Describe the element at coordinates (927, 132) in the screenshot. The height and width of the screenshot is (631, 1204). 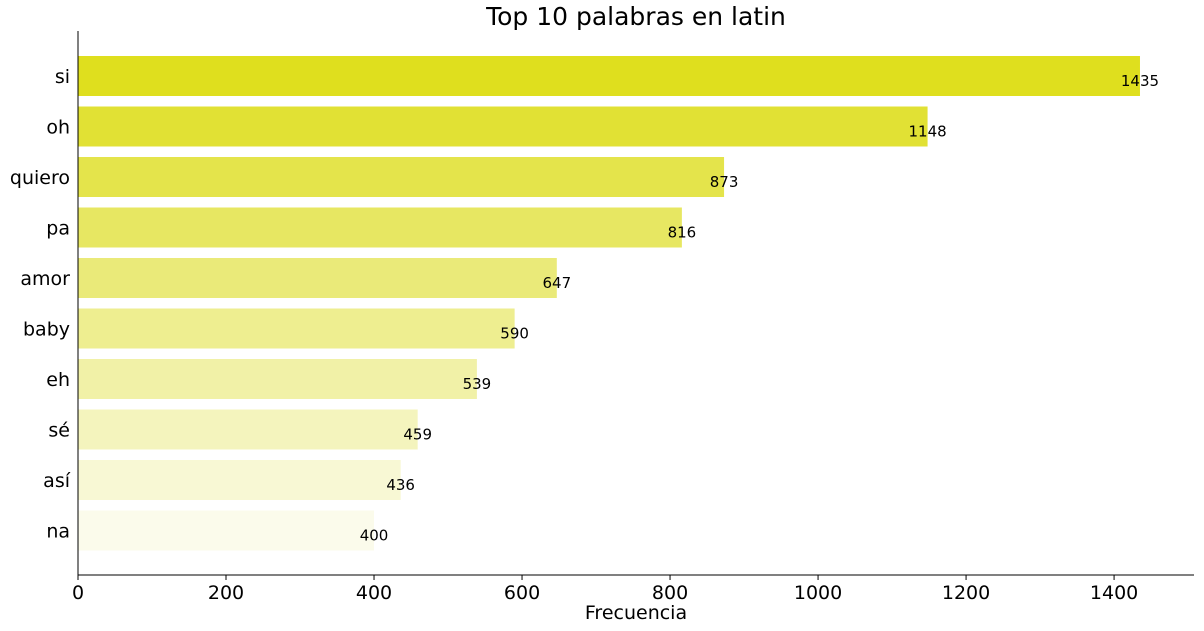
I see `data-label: 1148` at that location.